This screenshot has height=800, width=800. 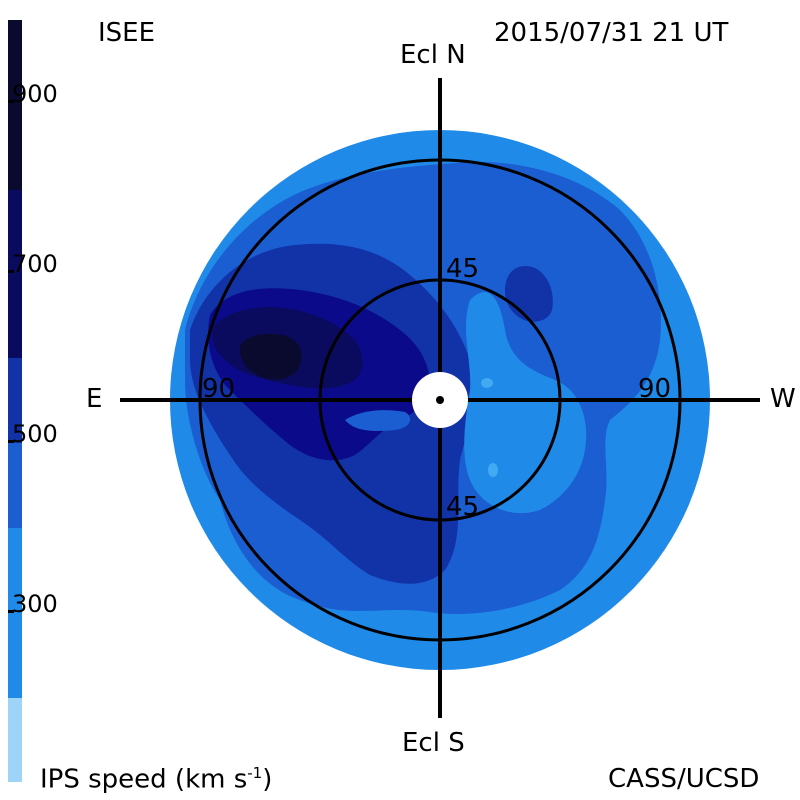 What do you see at coordinates (433, 55) in the screenshot?
I see `direction-north: Ecl N` at bounding box center [433, 55].